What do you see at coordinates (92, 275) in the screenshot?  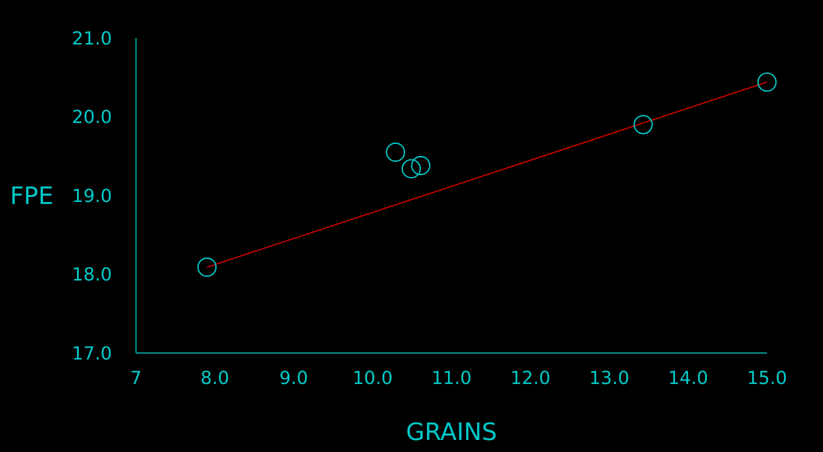 I see `y-tick-label: 18.0` at bounding box center [92, 275].